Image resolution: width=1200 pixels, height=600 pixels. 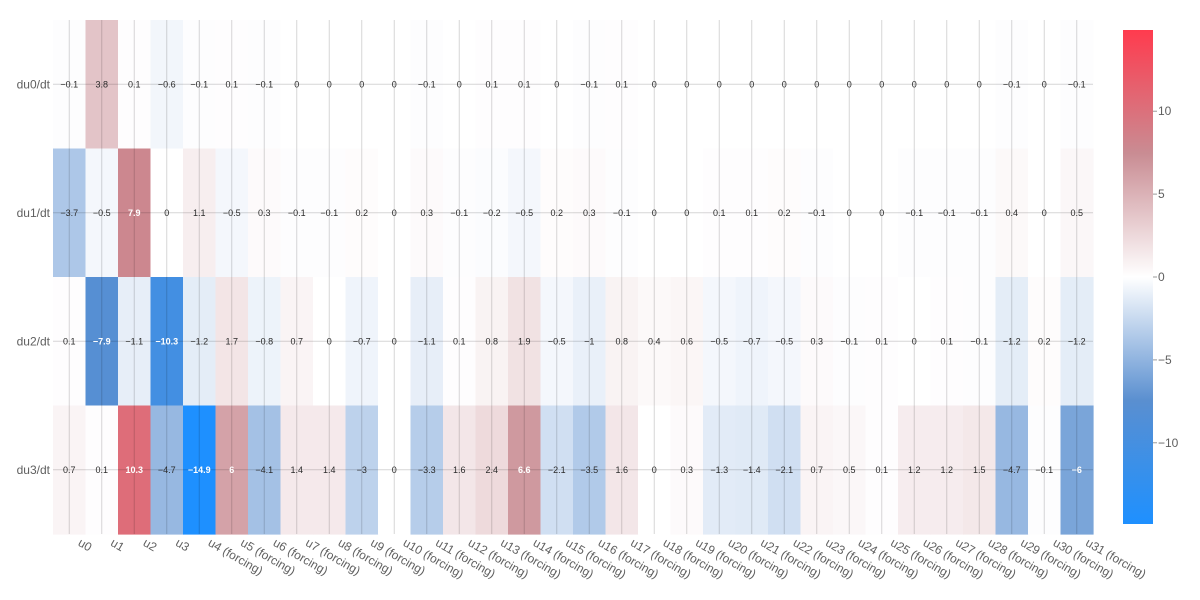 I want to click on cell-value-label: 6, so click(x=231, y=470).